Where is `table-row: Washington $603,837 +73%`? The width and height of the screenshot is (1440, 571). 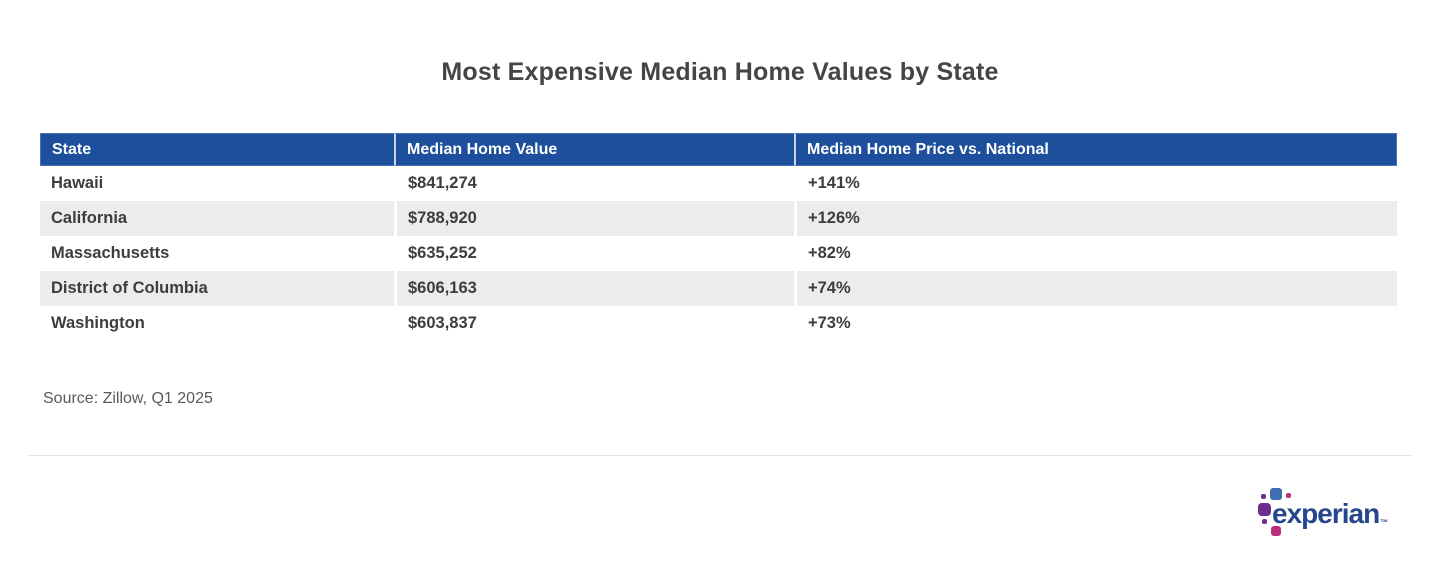 table-row: Washington $603,837 +73% is located at coordinates (718, 323).